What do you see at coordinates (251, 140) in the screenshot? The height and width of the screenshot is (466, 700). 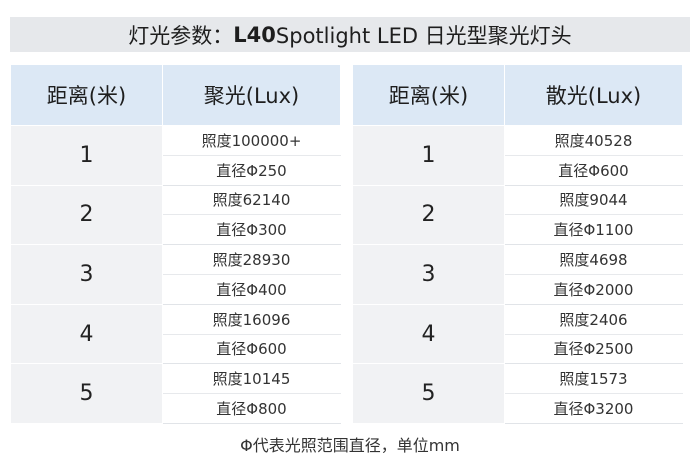 I see `illuminance-cell: 照度100000+` at bounding box center [251, 140].